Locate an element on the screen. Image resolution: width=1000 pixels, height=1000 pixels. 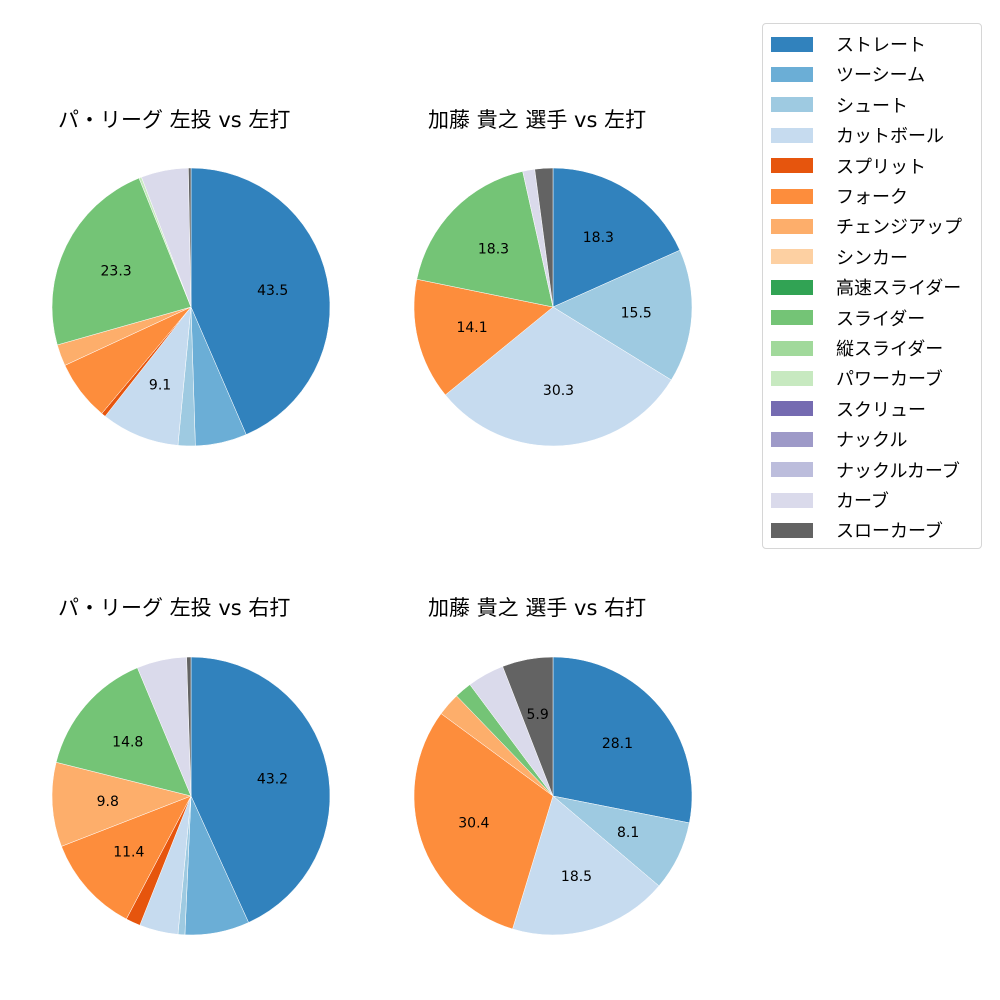
chart-title: 加藤 貴之 選手 vs 左打 is located at coordinates (537, 120).